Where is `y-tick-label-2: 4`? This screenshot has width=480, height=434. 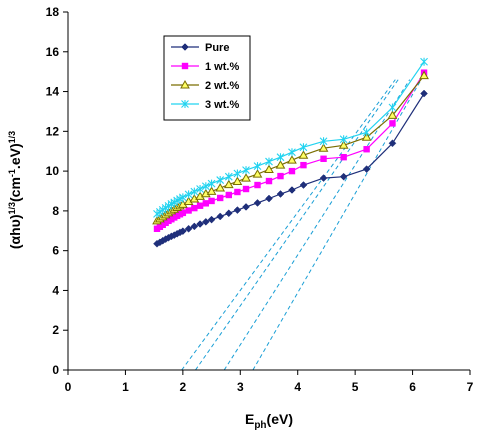 y-tick-label-2: 4 is located at coordinates (55, 290).